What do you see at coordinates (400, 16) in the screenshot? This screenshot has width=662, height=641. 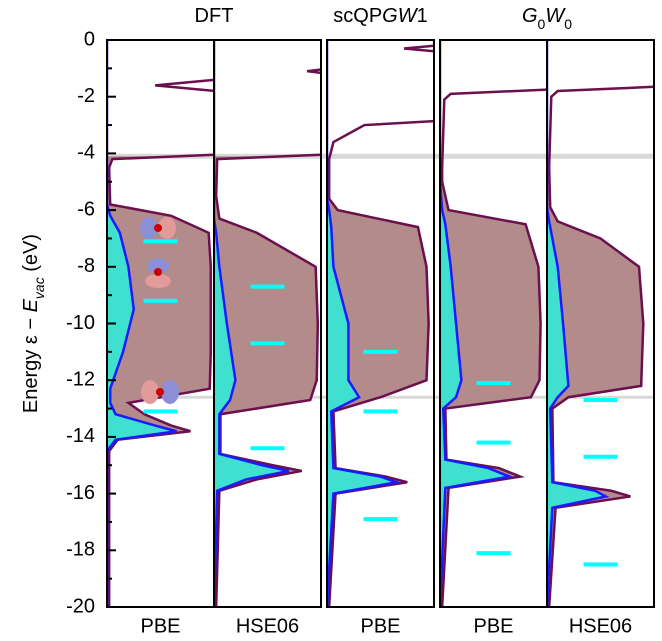 I see `text-run: GW` at bounding box center [400, 16].